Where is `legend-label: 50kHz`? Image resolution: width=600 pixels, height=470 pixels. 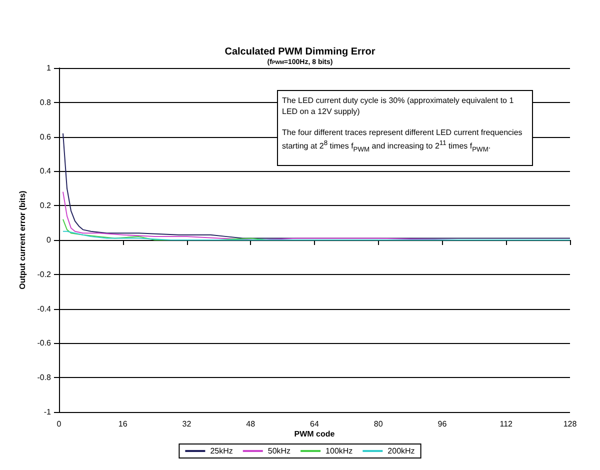 legend-label: 50kHz is located at coordinates (279, 451).